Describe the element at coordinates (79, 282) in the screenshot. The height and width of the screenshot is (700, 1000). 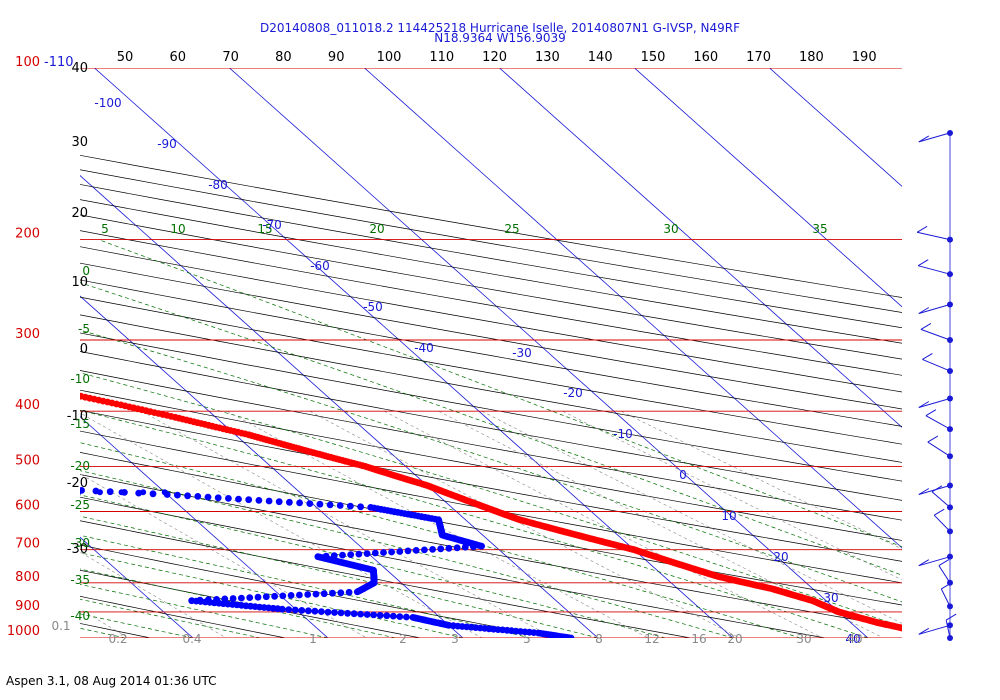
I see `dry-adiabat-label: 10` at that location.